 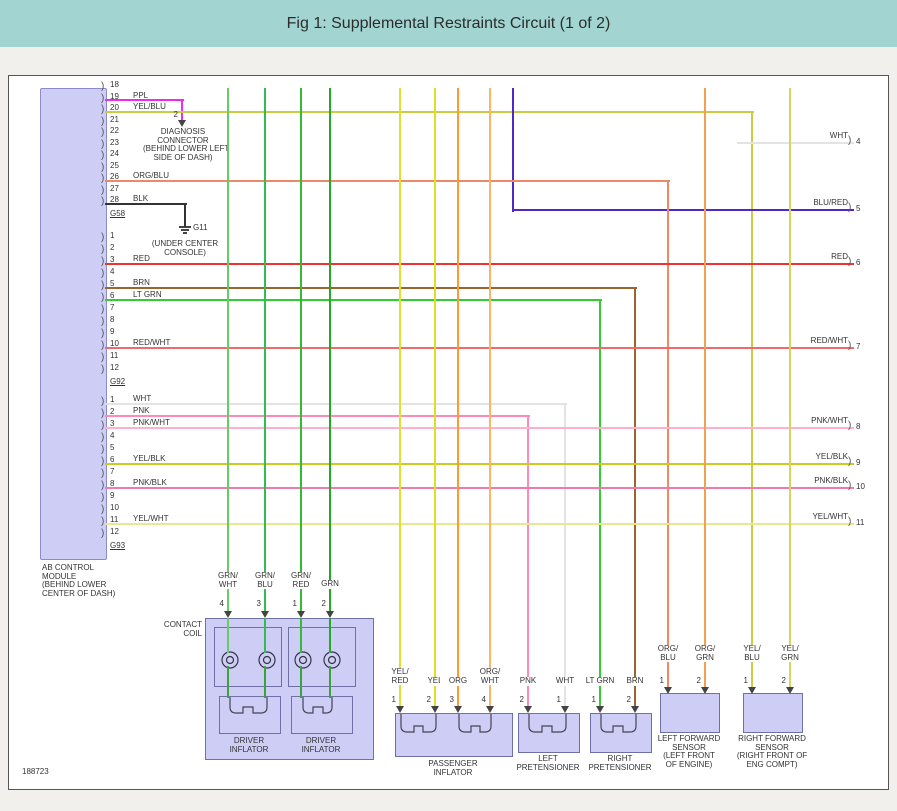 I want to click on pin-number: 7, so click(x=112, y=471).